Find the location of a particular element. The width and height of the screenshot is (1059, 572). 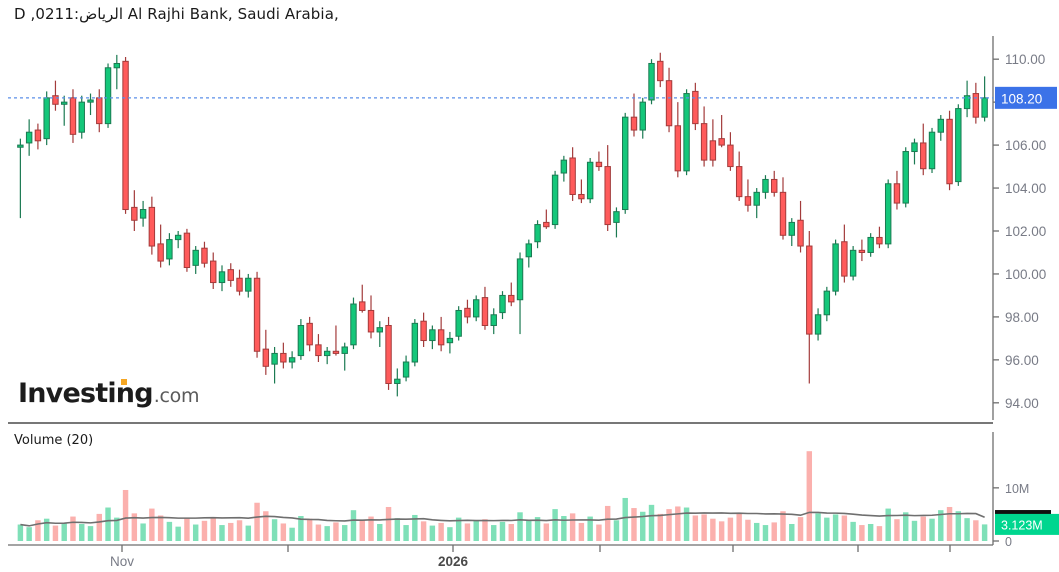

volume-tick-label: 0 is located at coordinates (1008, 542).